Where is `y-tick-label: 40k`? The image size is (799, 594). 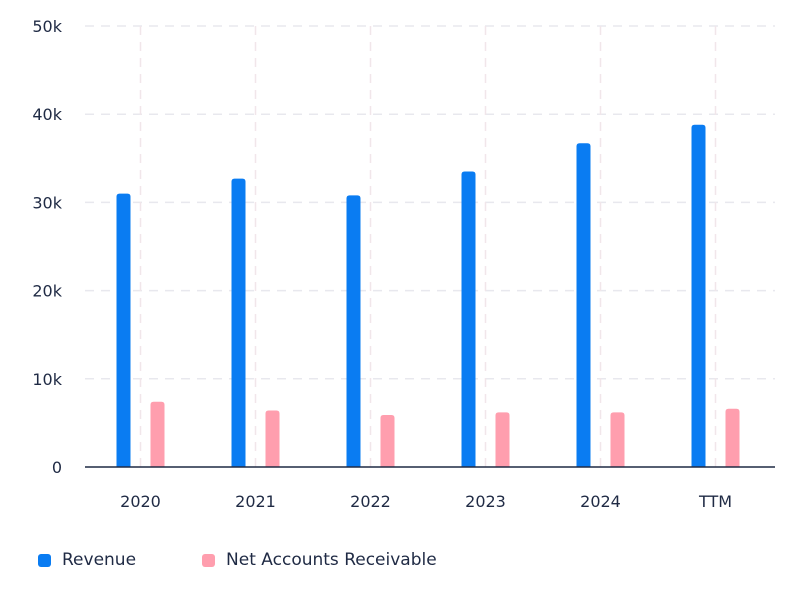 y-tick-label: 40k is located at coordinates (47, 114).